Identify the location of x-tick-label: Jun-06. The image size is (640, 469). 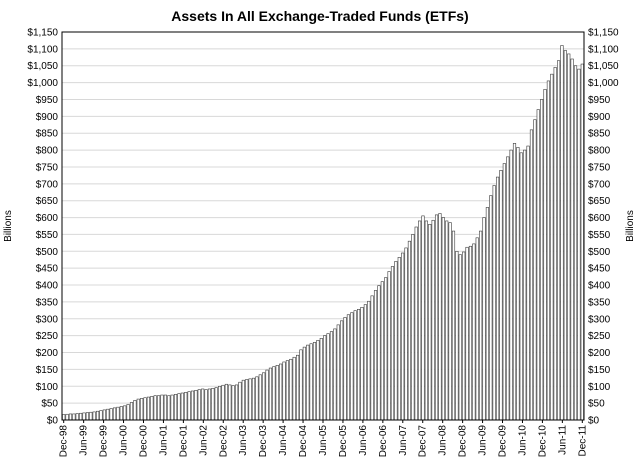
(363, 440).